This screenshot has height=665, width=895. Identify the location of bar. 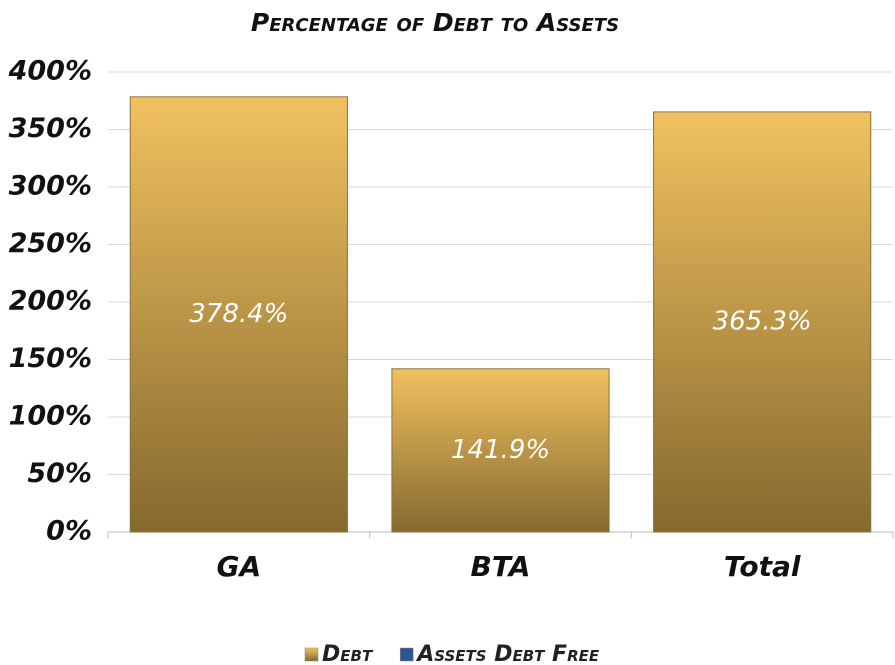
(500, 450).